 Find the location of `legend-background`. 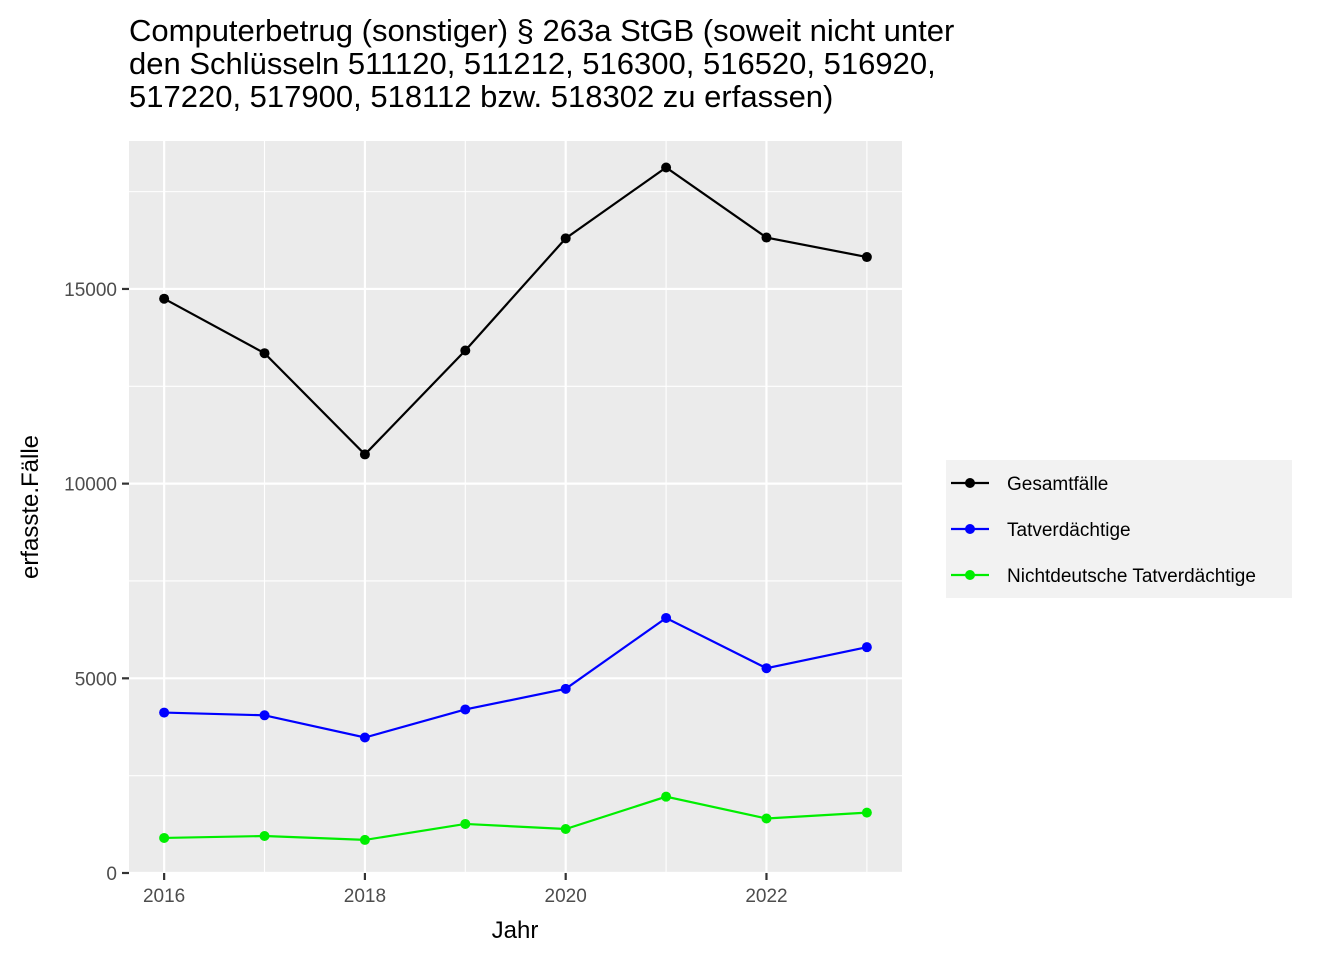

legend-background is located at coordinates (1119, 529).